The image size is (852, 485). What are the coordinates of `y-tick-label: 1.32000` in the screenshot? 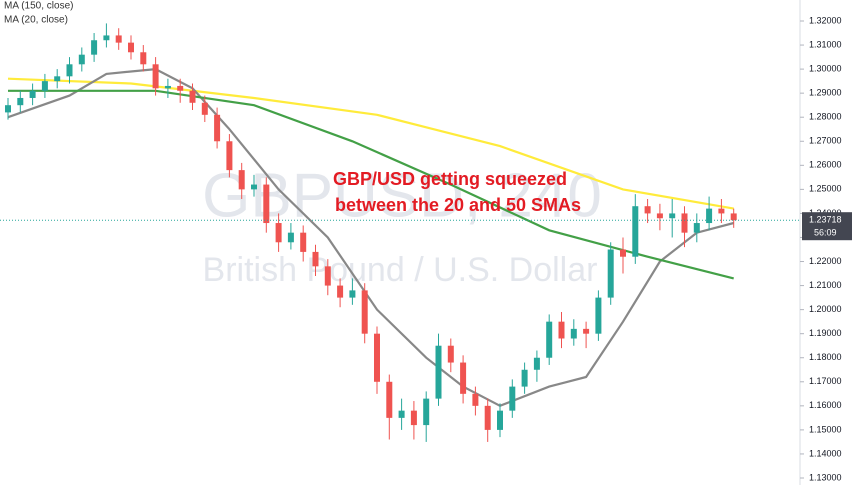 It's located at (825, 20).